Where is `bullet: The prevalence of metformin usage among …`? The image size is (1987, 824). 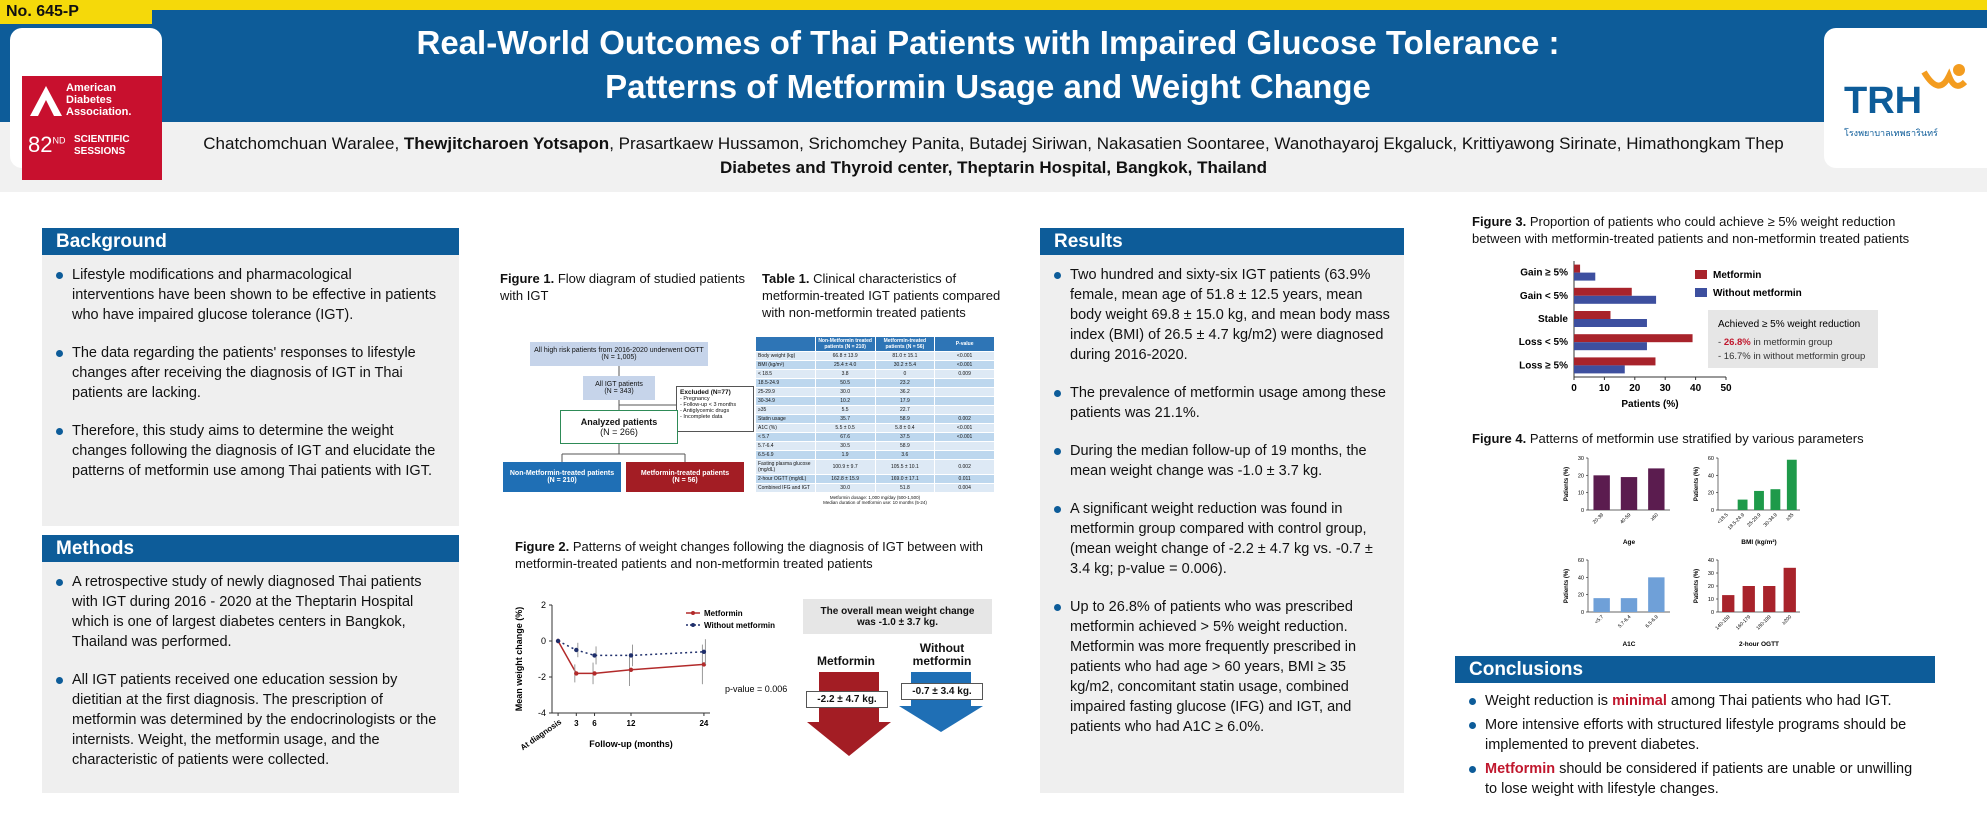 bullet: The prevalence of metformin usage among … is located at coordinates (1222, 403).